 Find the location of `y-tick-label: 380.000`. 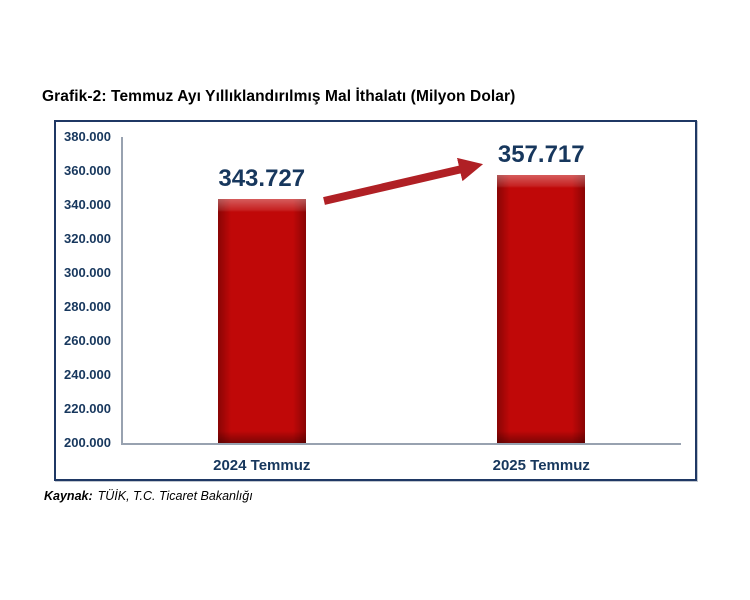

y-tick-label: 380.000 is located at coordinates (87, 136).